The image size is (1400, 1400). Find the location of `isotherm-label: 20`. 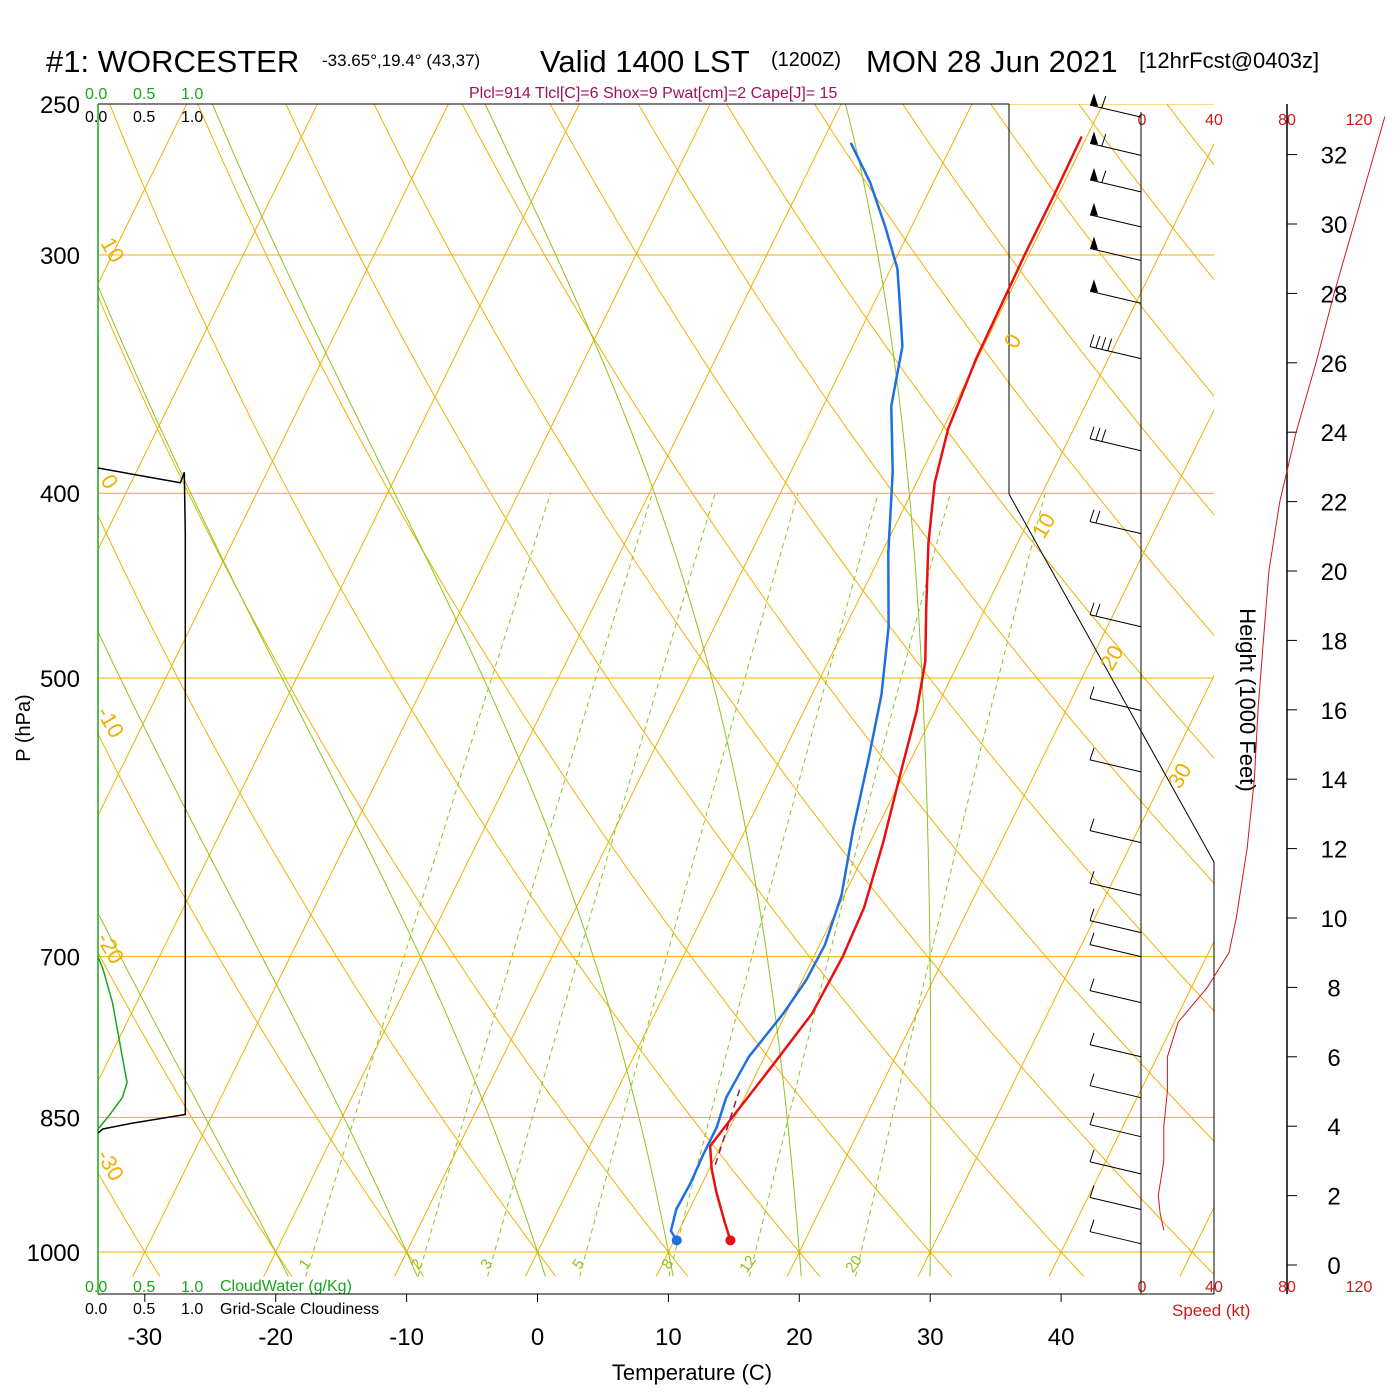

isotherm-label: 20 is located at coordinates (1112, 658).